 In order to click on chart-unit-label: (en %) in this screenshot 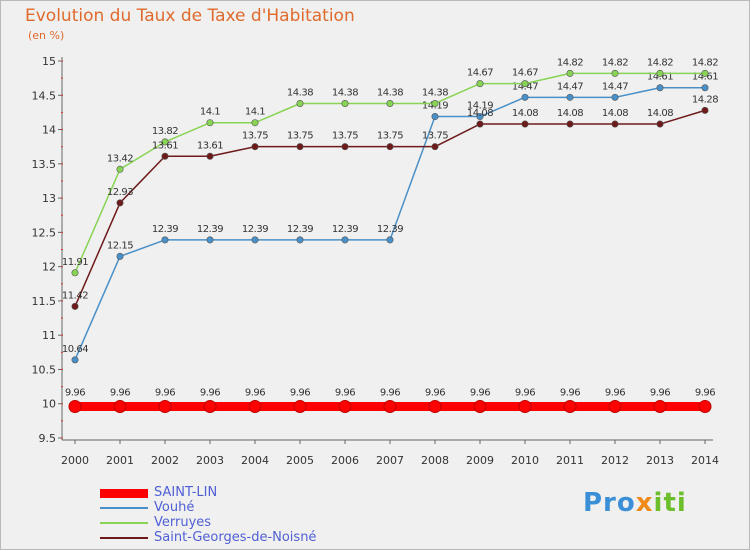, I will do `click(46, 35)`.